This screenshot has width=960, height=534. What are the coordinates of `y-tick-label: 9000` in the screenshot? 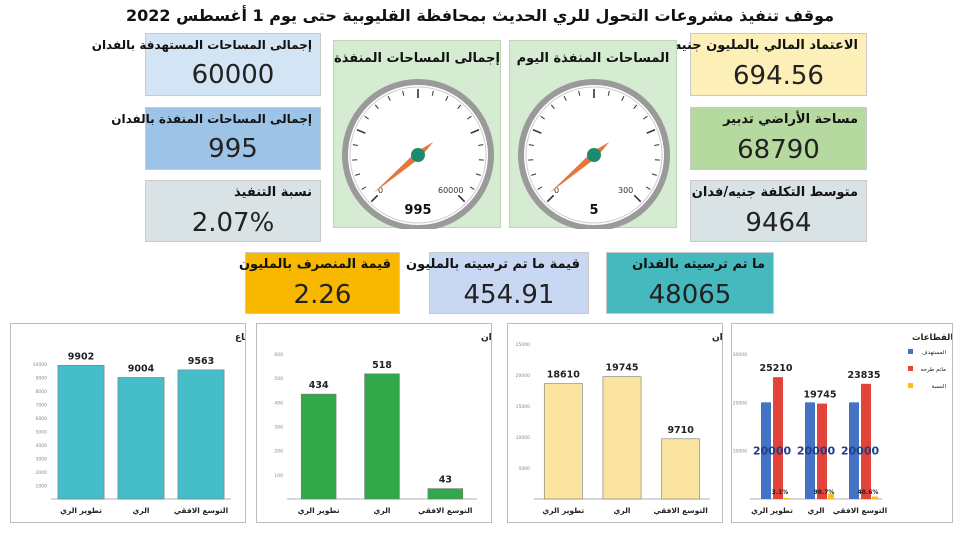 It's located at (42, 379).